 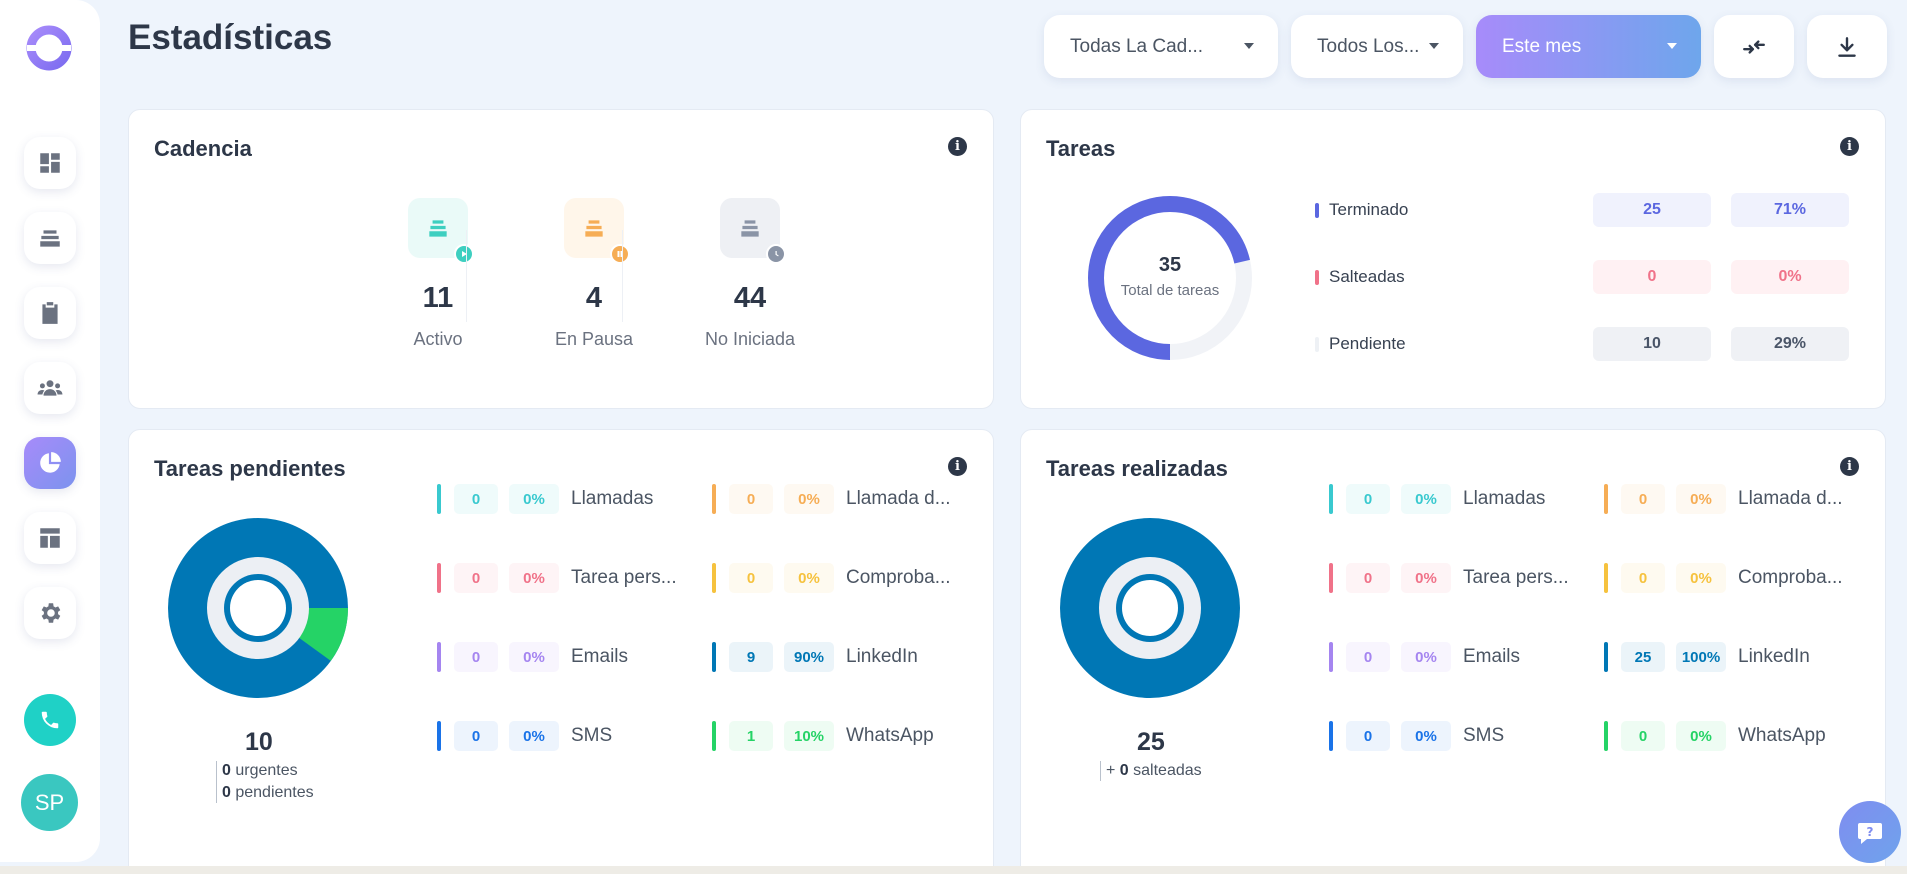 I want to click on task-type-row: 0 0% Llamadas, so click(x=572, y=499).